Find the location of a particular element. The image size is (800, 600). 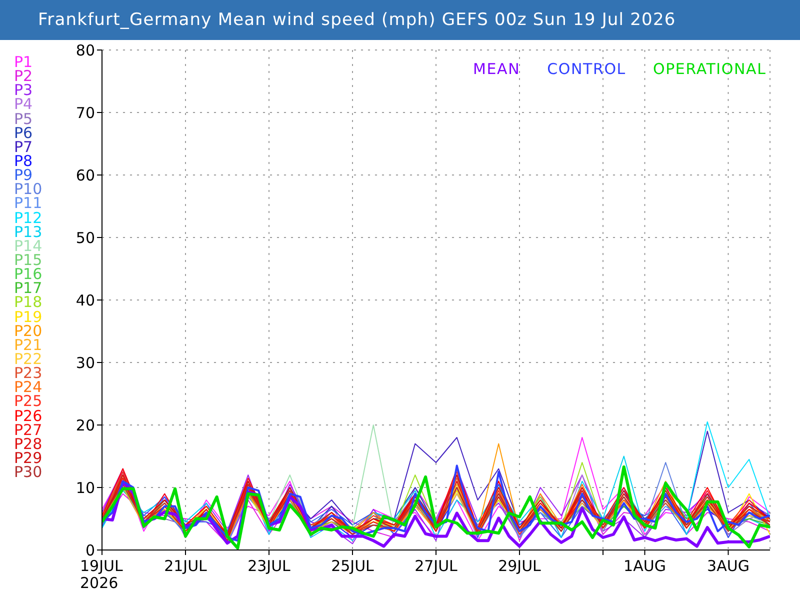

x-tick-label: 27JUL is located at coordinates (436, 566).